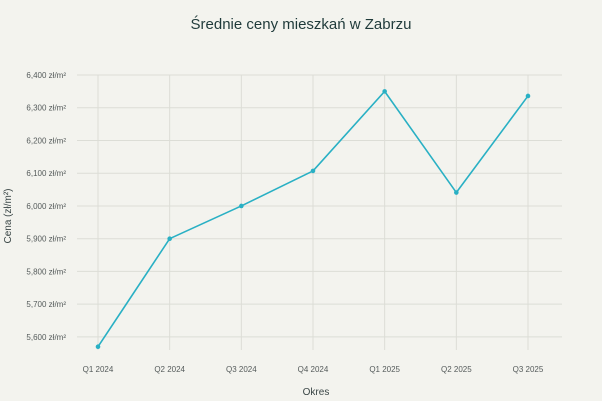 The width and height of the screenshot is (602, 401). Describe the element at coordinates (384, 369) in the screenshot. I see `x-tick-label: Q1 2025` at that location.